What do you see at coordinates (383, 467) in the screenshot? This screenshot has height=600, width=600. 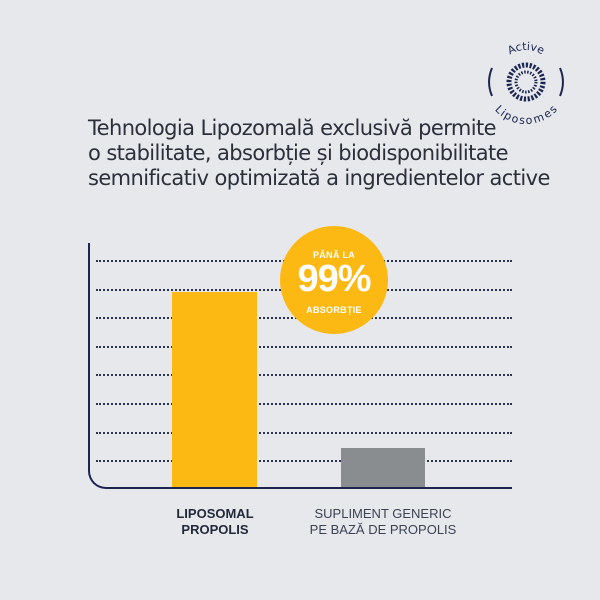 I see `bar-generic-supplement` at bounding box center [383, 467].